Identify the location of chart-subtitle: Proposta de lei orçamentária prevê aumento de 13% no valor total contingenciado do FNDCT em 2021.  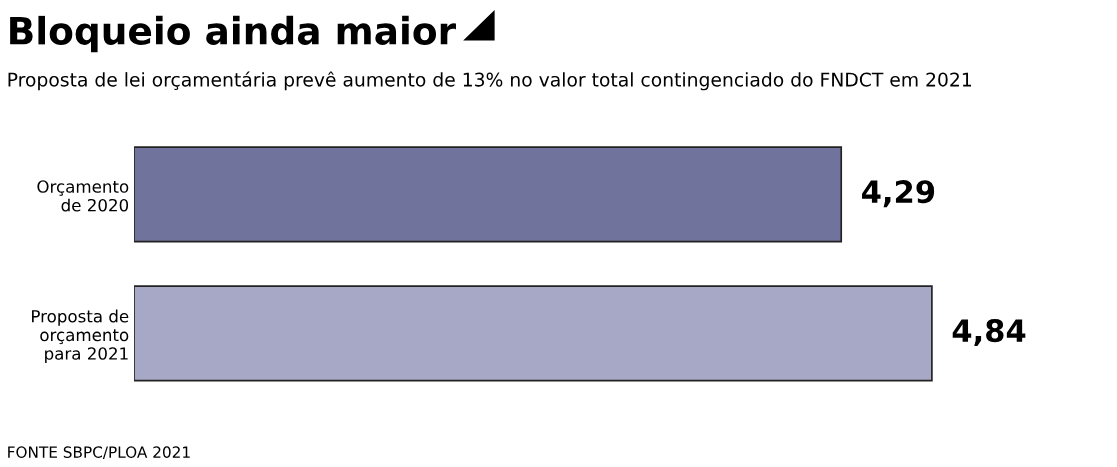
(490, 81).